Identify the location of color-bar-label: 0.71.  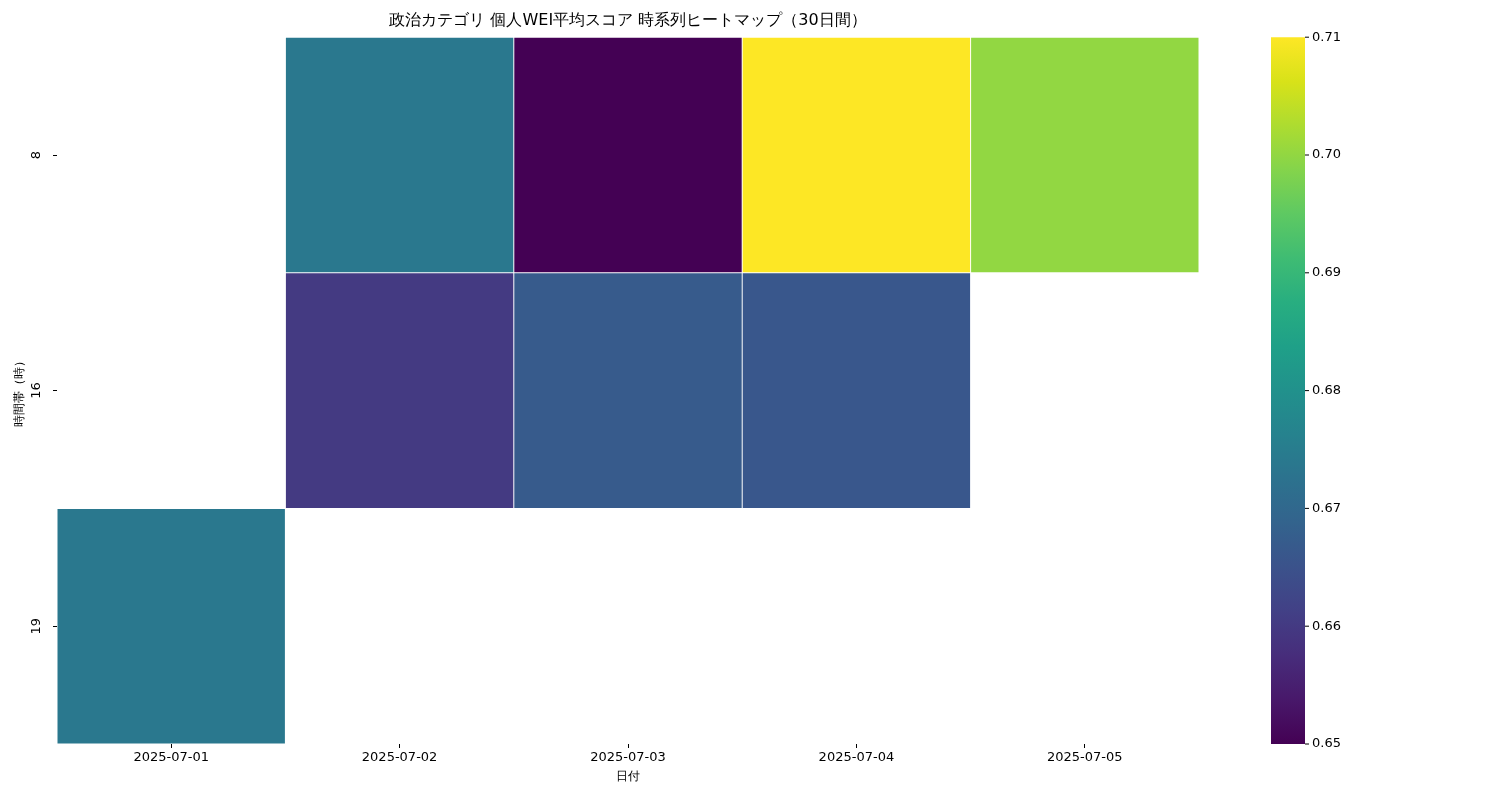
(1326, 36).